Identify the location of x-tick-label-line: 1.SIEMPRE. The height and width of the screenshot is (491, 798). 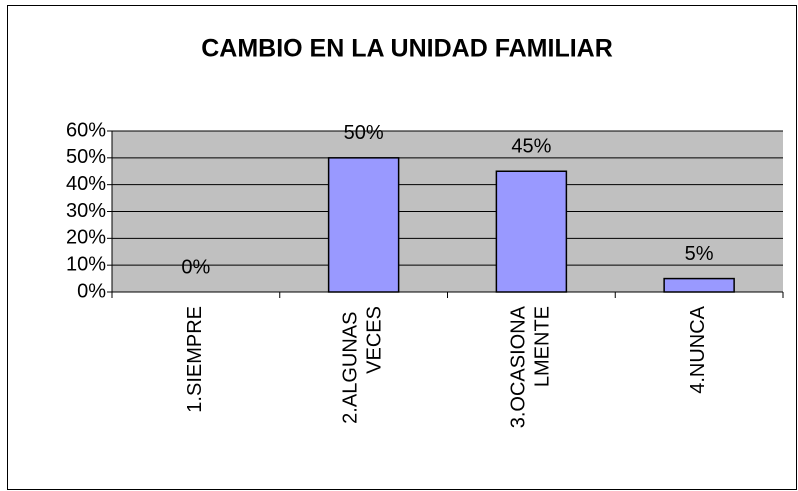
(195, 359).